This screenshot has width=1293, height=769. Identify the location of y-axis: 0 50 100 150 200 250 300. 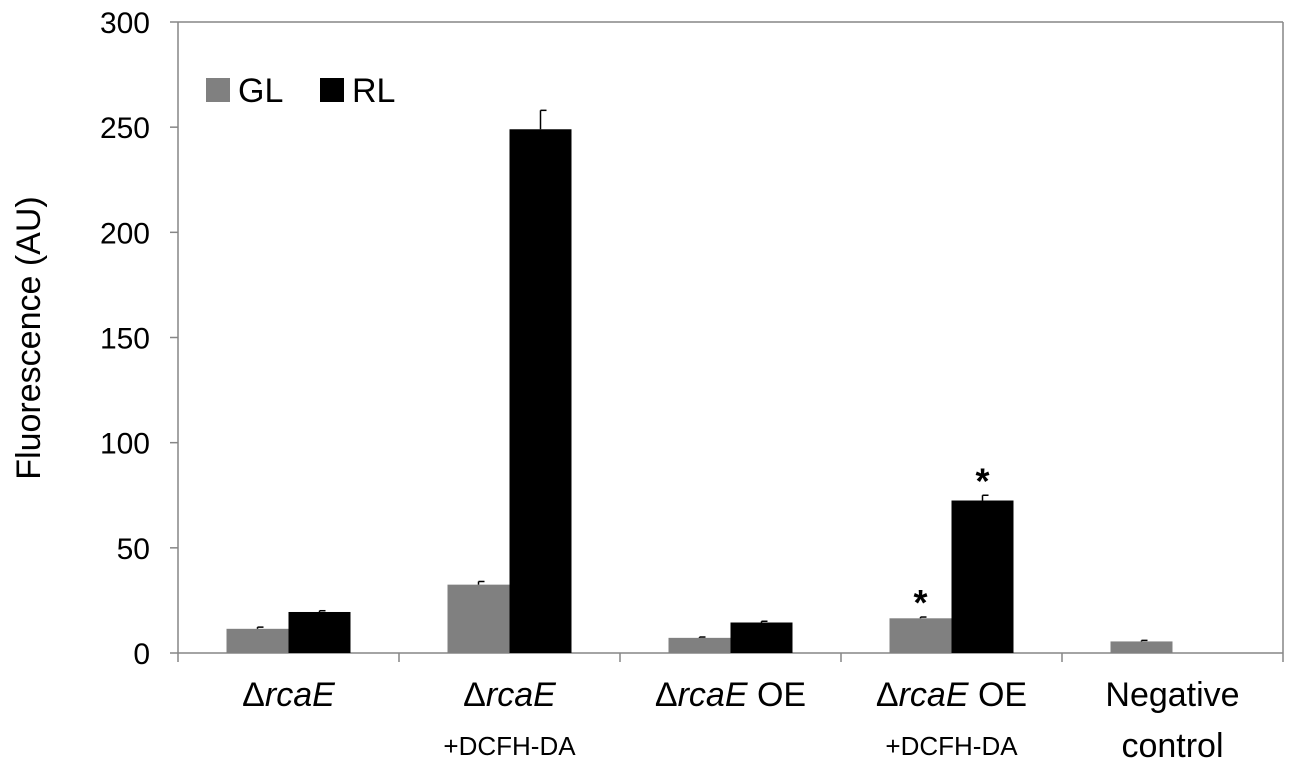
(139, 339).